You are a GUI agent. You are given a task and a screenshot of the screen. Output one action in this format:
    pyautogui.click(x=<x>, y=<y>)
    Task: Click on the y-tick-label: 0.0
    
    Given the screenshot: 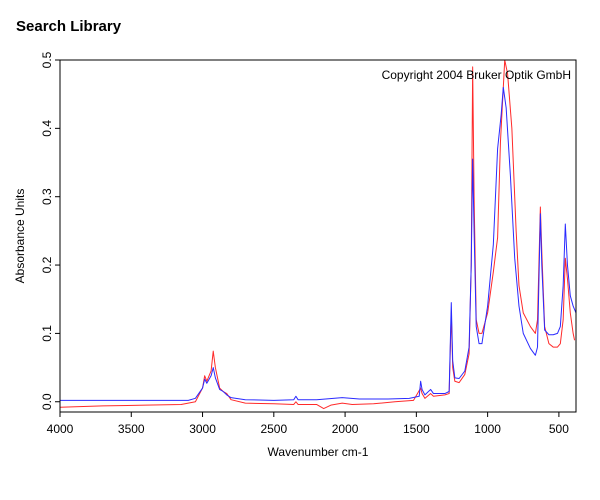 What is the action you would take?
    pyautogui.click(x=47, y=401)
    